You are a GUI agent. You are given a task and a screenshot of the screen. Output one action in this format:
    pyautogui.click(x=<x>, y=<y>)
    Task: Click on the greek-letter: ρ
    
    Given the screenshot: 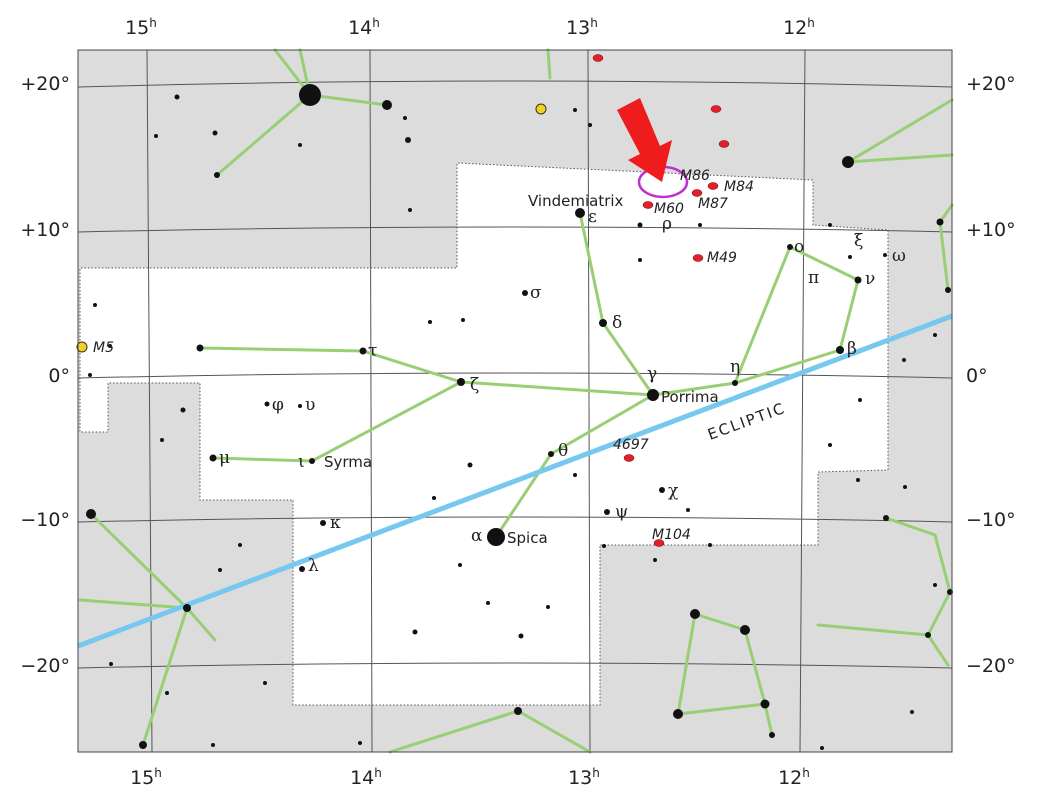 What is the action you would take?
    pyautogui.click(x=667, y=224)
    